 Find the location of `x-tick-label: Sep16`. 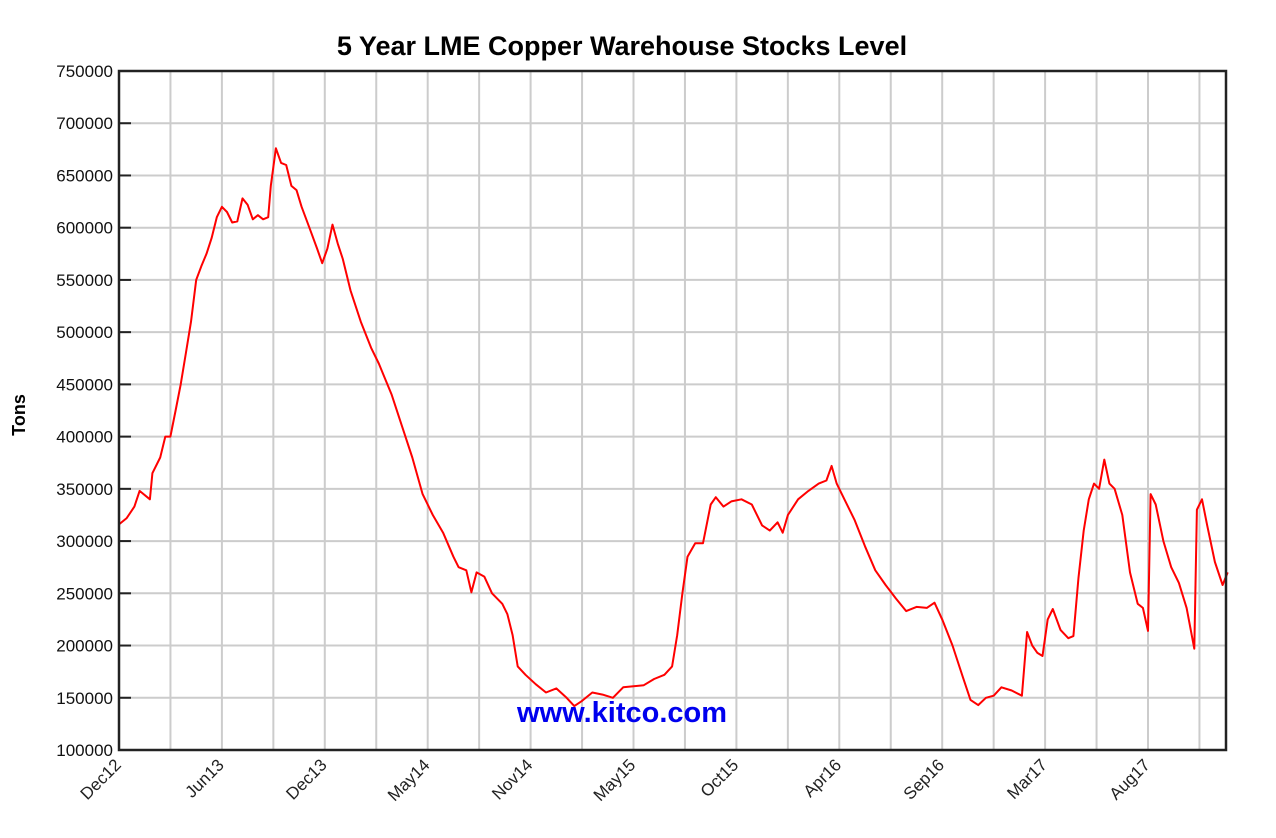

x-tick-label: Sep16 is located at coordinates (924, 779).